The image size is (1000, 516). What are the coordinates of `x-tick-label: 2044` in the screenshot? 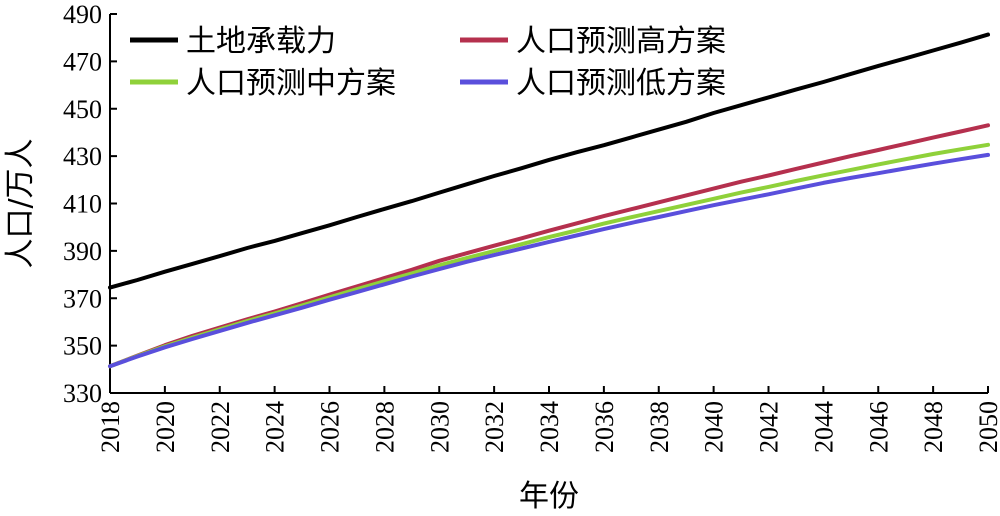 It's located at (823, 427).